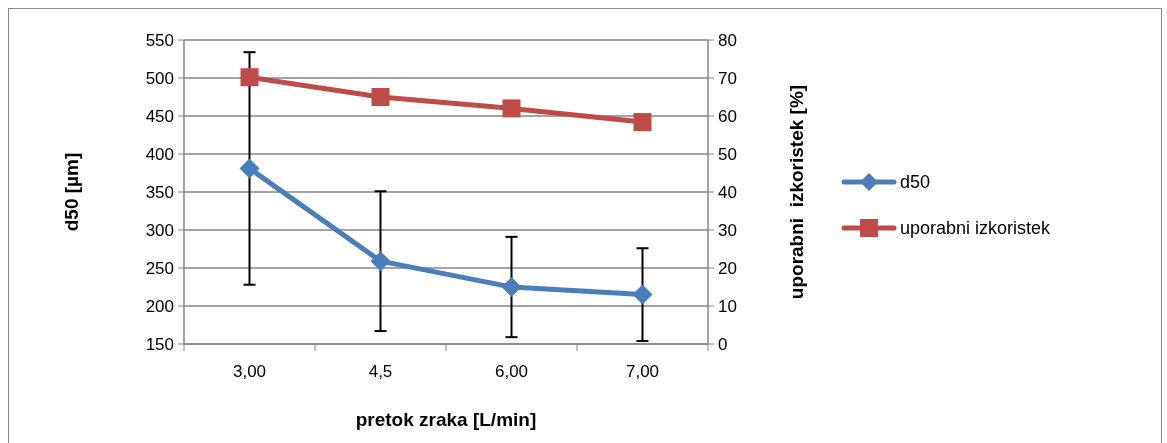 The height and width of the screenshot is (443, 1167). What do you see at coordinates (796, 192) in the screenshot?
I see `y2-axis-title: uporabni izkoristek [%]` at bounding box center [796, 192].